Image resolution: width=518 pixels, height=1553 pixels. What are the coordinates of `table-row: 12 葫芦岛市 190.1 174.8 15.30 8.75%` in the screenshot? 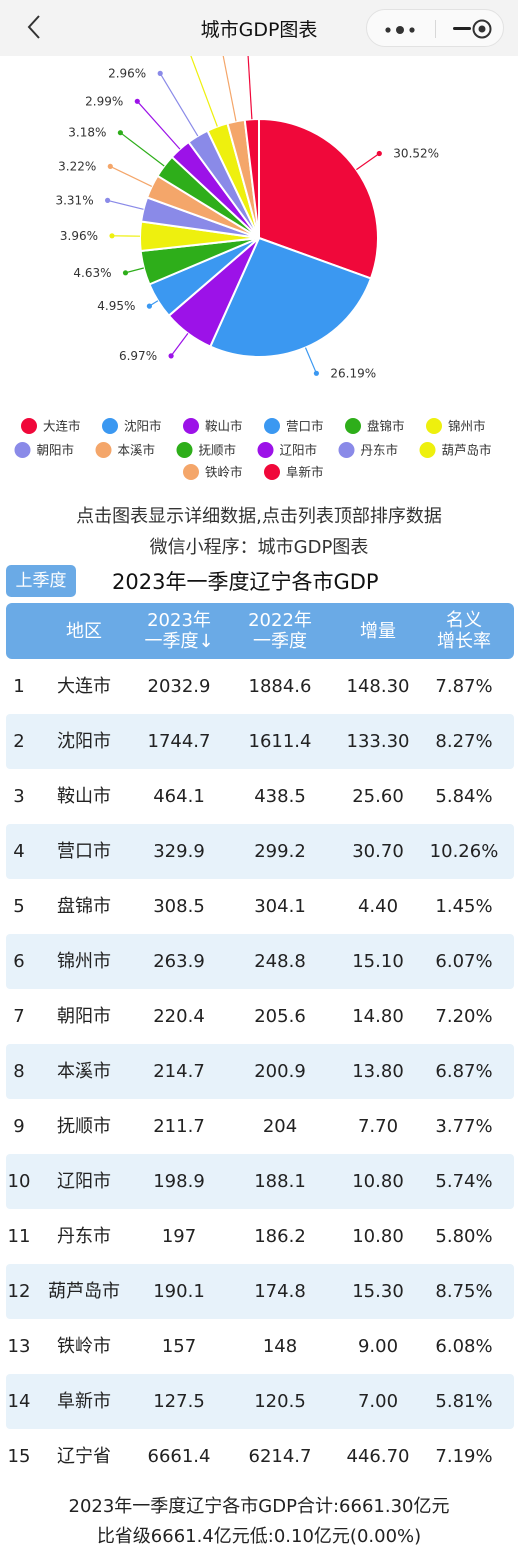 It's located at (260, 1291).